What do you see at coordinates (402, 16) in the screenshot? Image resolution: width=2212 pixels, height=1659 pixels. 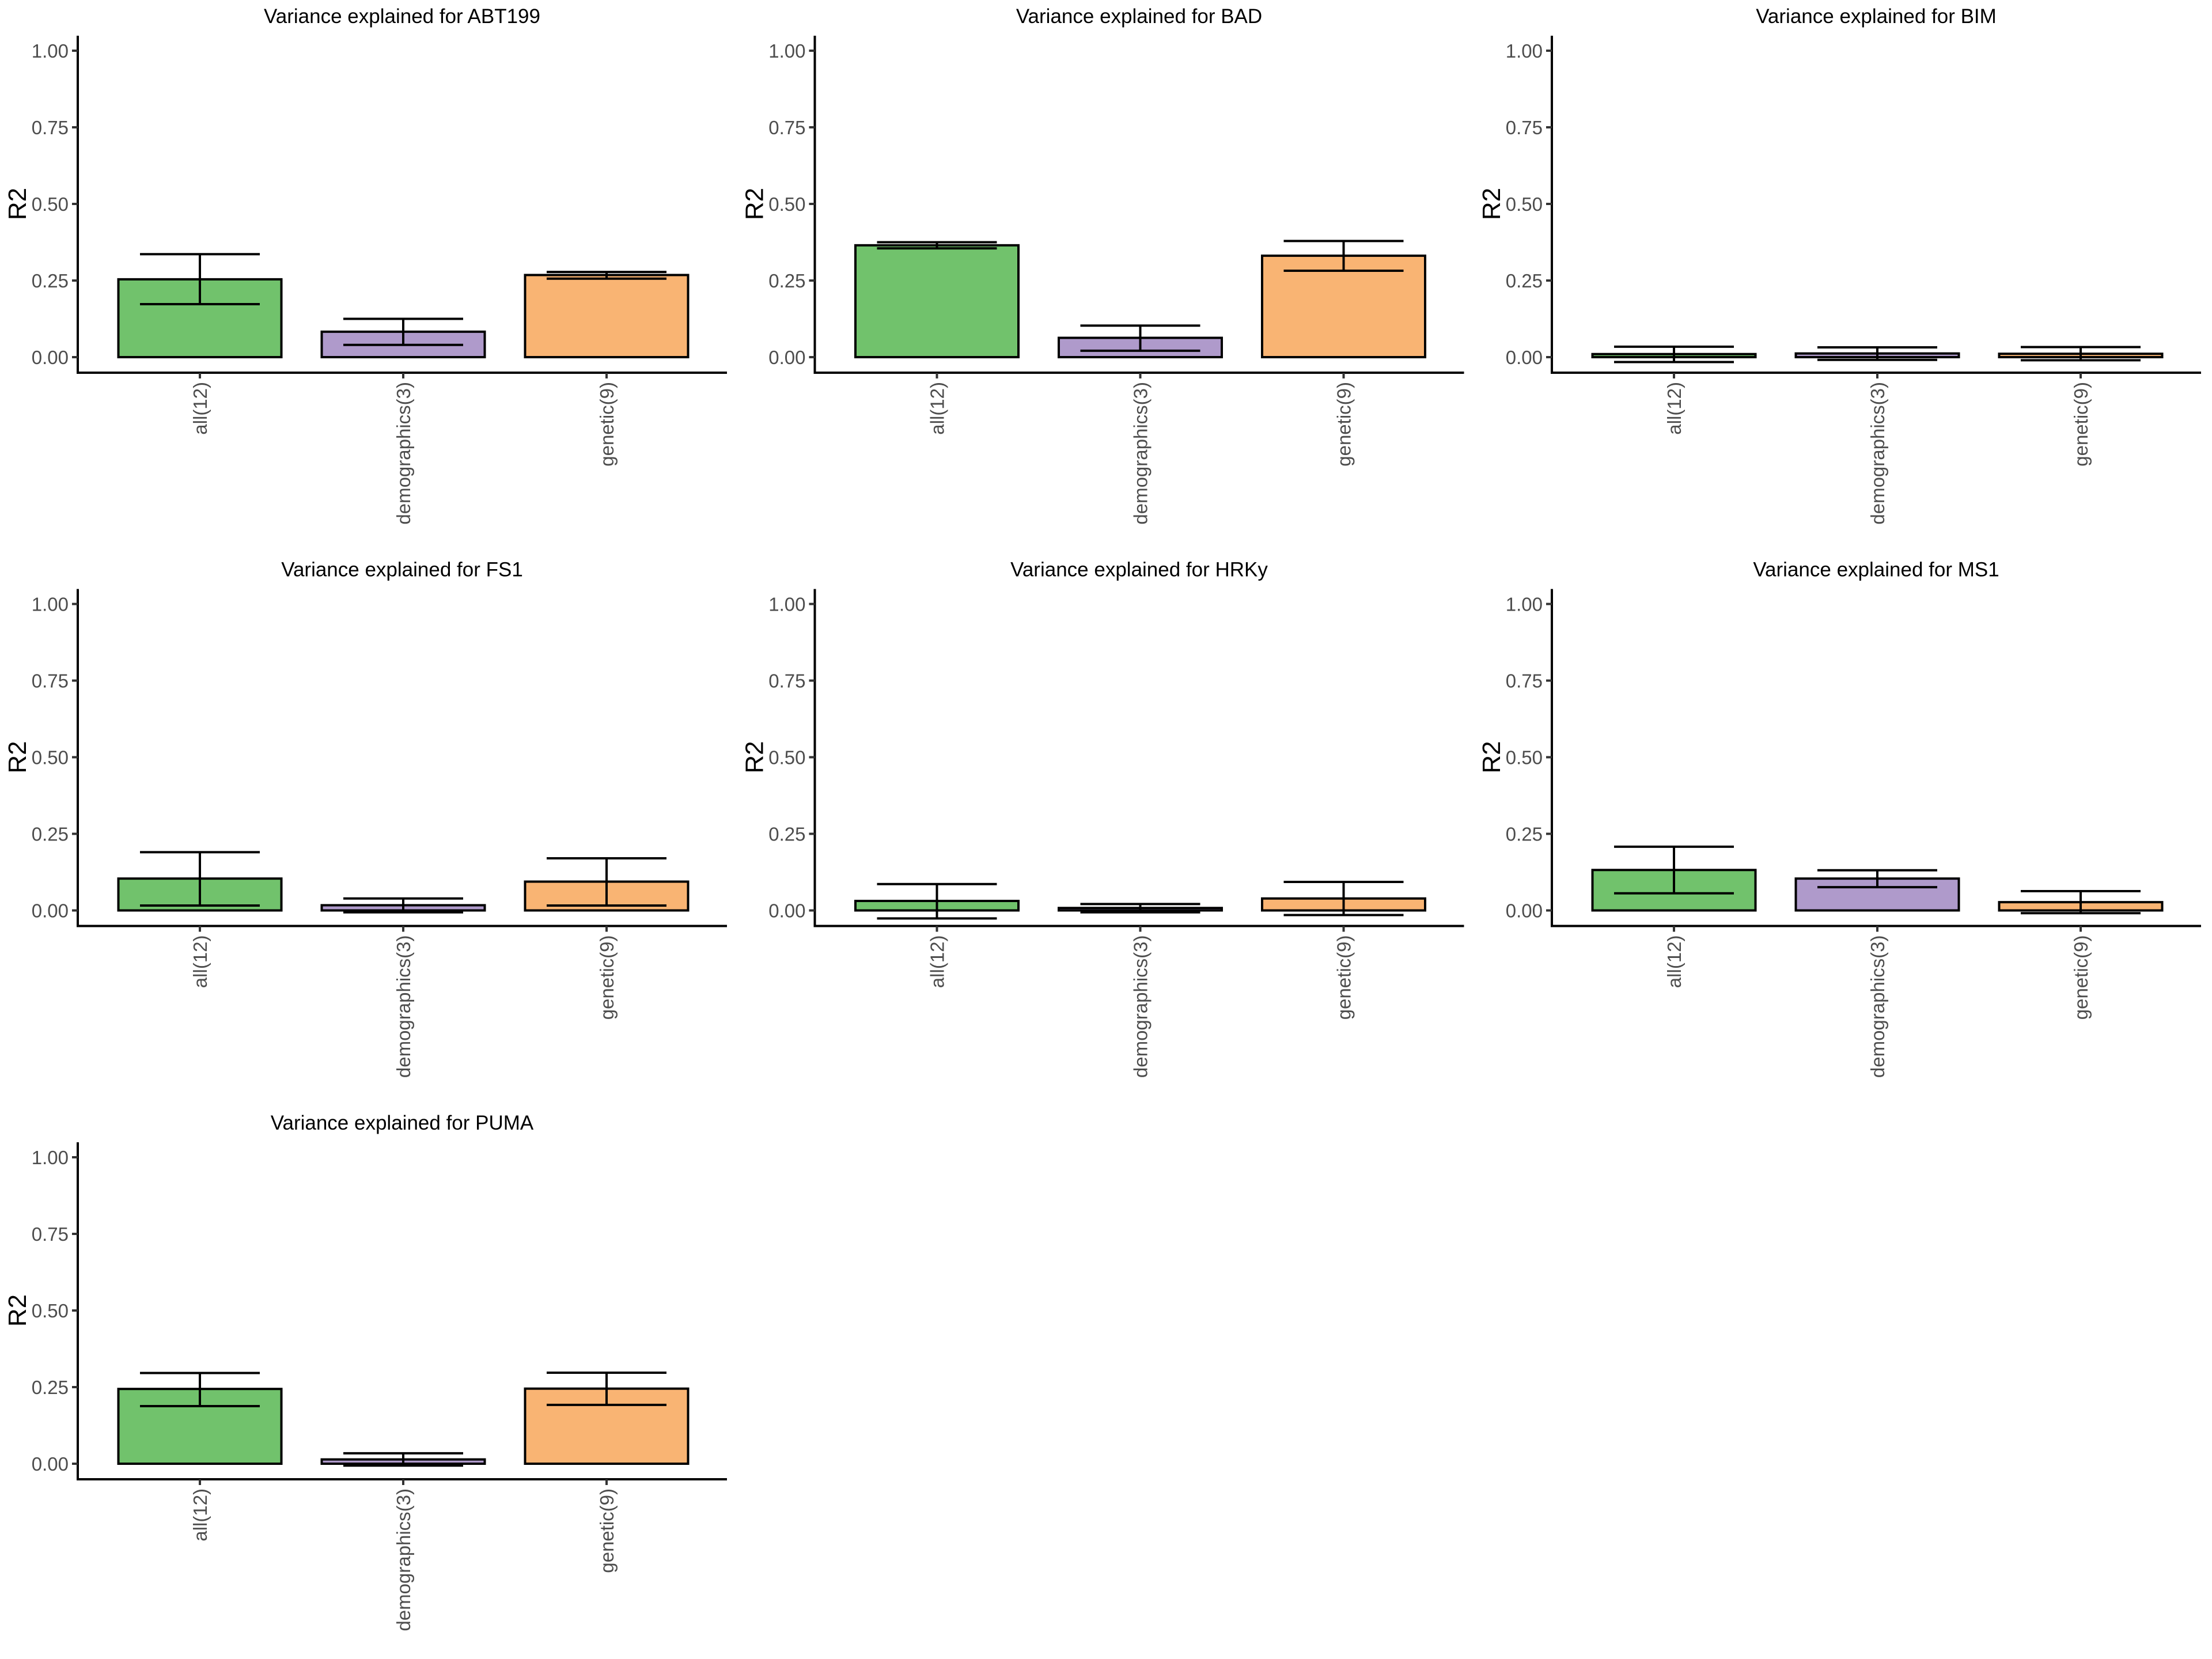 I see `panel-title: Variance explained for ABT199` at bounding box center [402, 16].